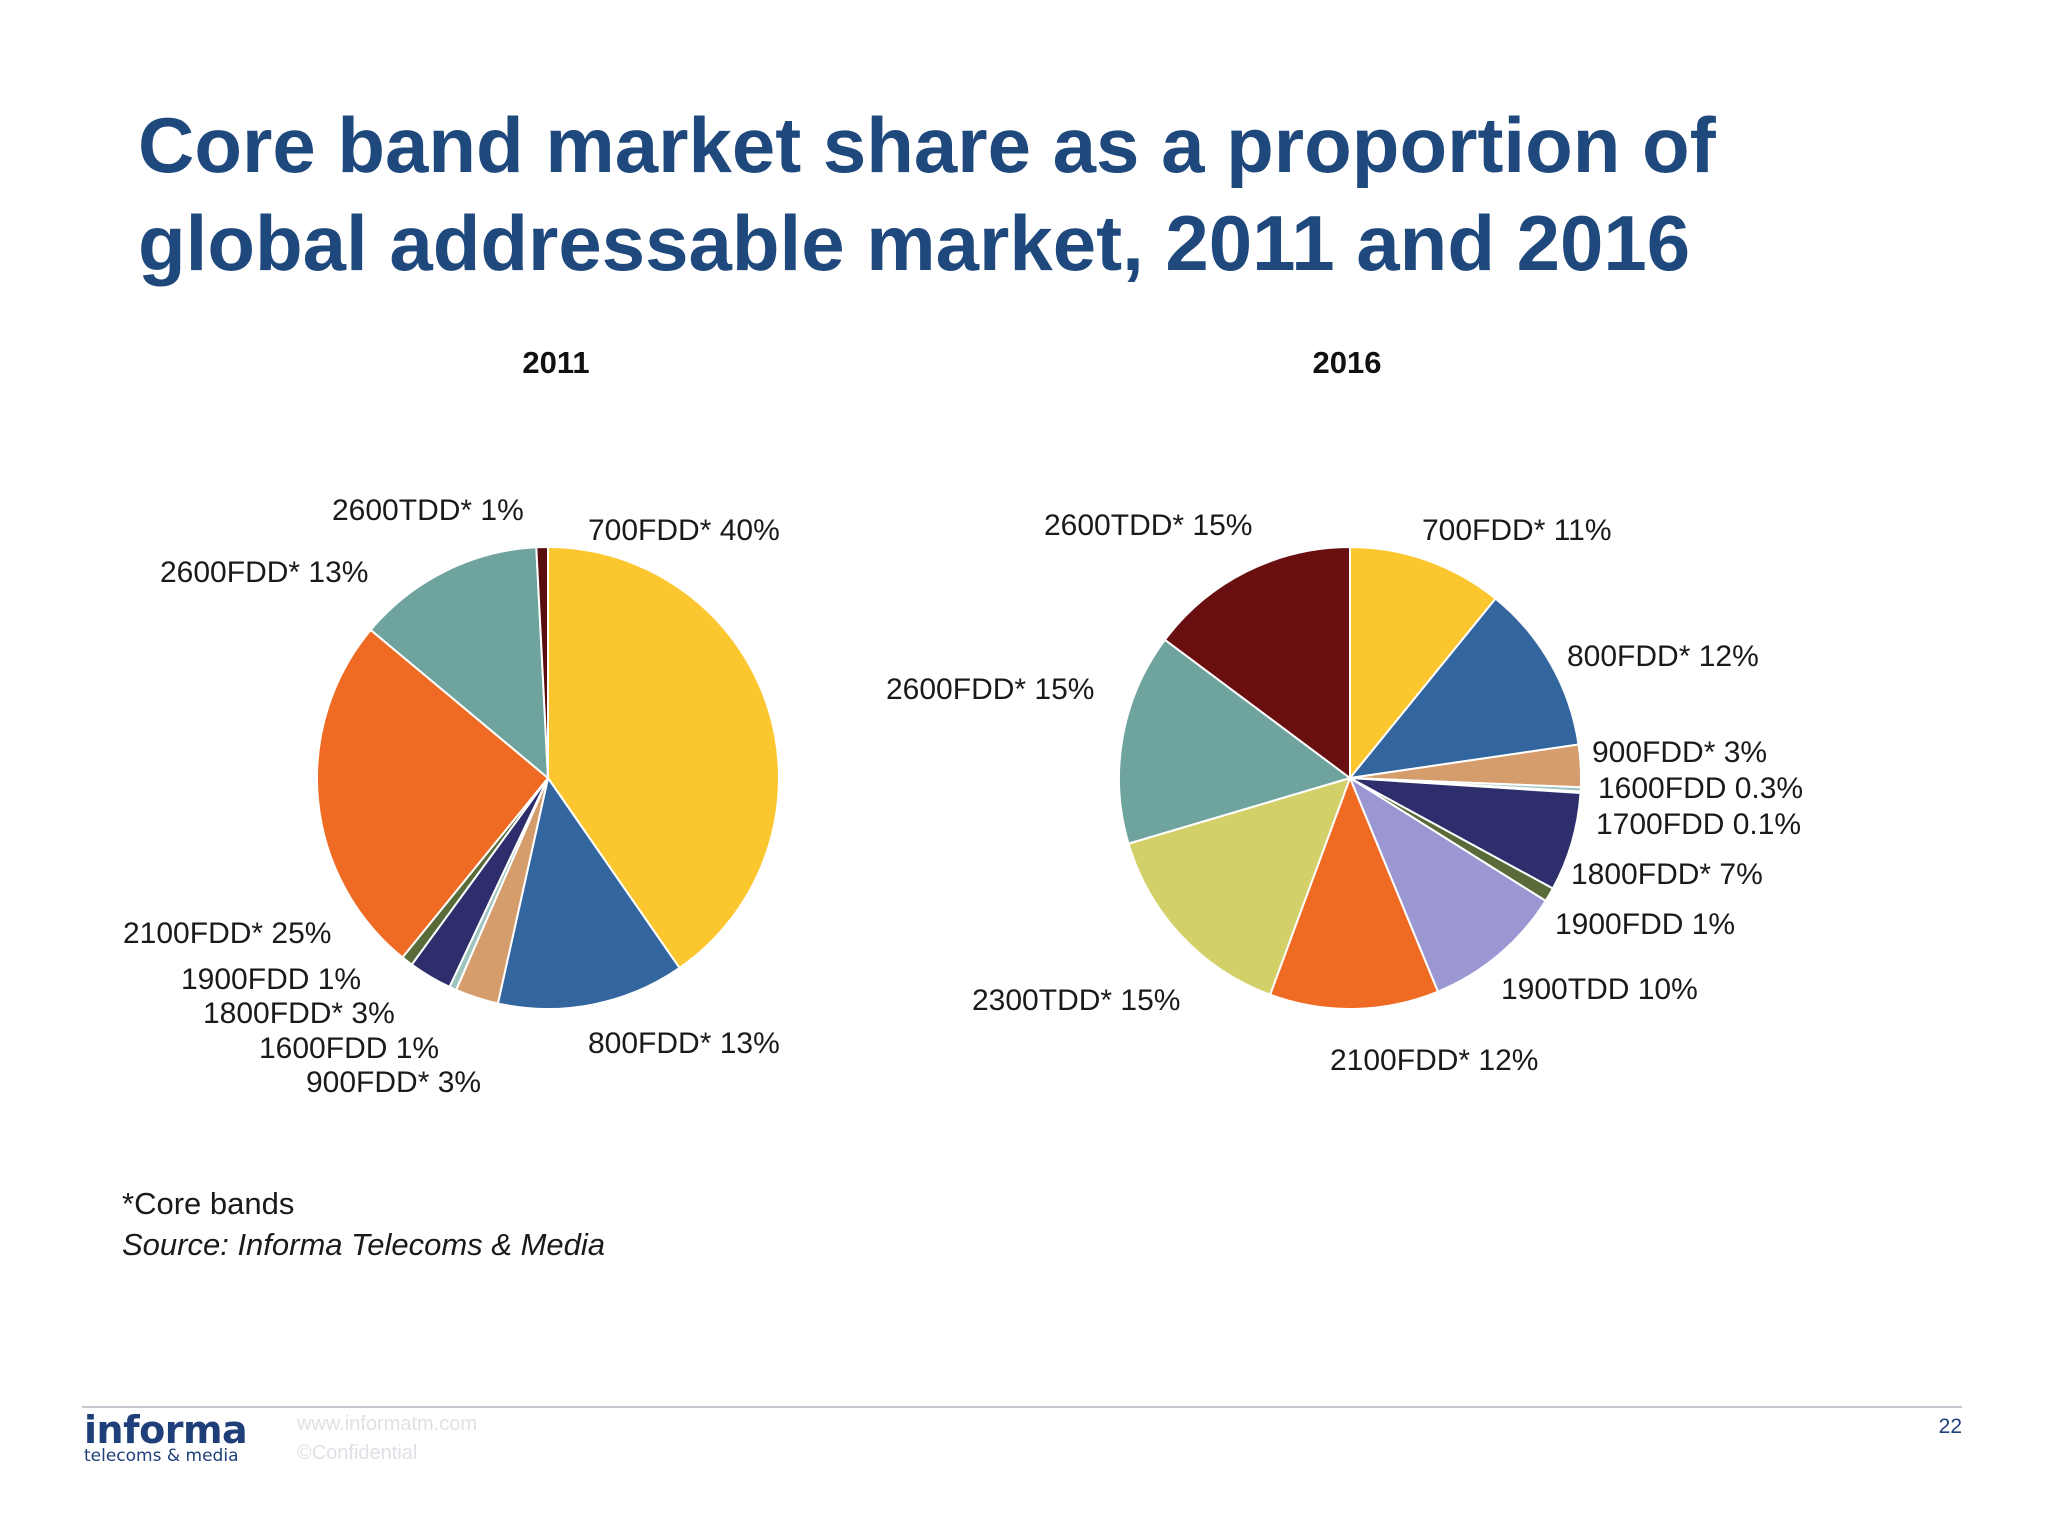 This screenshot has width=2048, height=1536. What do you see at coordinates (1599, 989) in the screenshot?
I see `slice-label-2016-1900TDD: 1900TDD 10%` at bounding box center [1599, 989].